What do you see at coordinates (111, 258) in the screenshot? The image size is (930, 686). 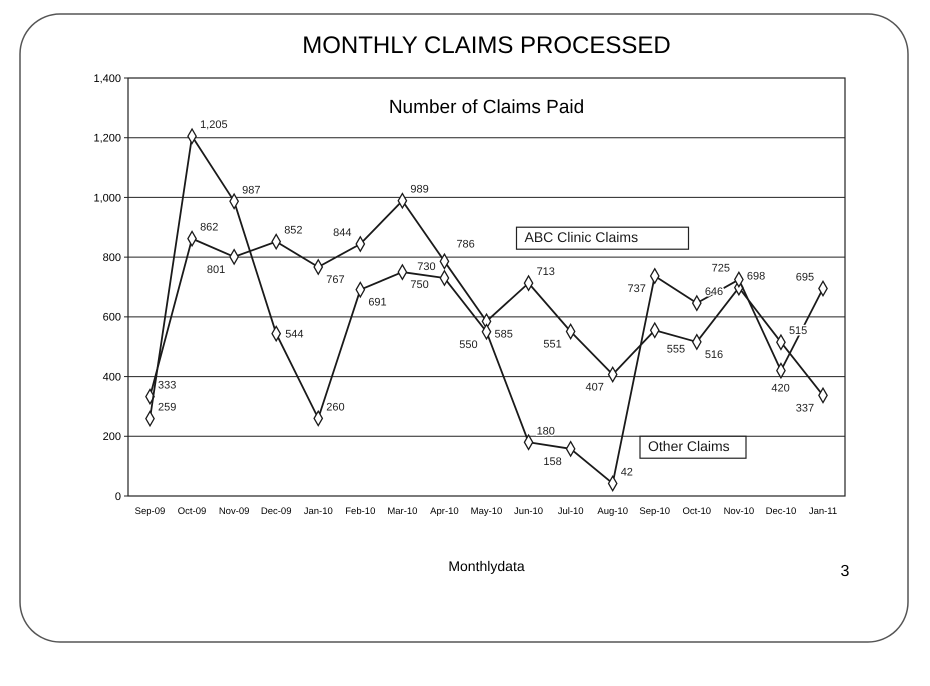 I see `y-tick-label: 800` at bounding box center [111, 258].